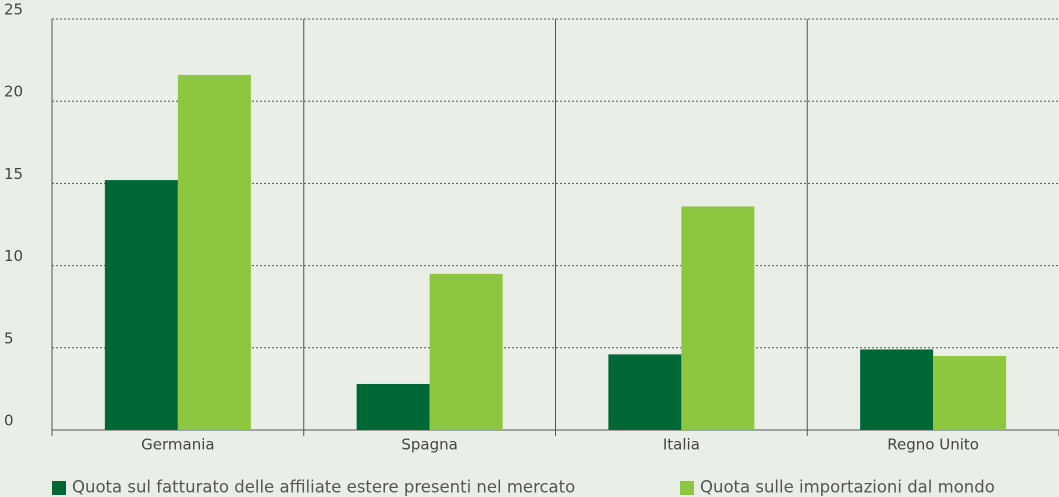  What do you see at coordinates (9, 338) in the screenshot?
I see `y-tick-label: 5` at bounding box center [9, 338].